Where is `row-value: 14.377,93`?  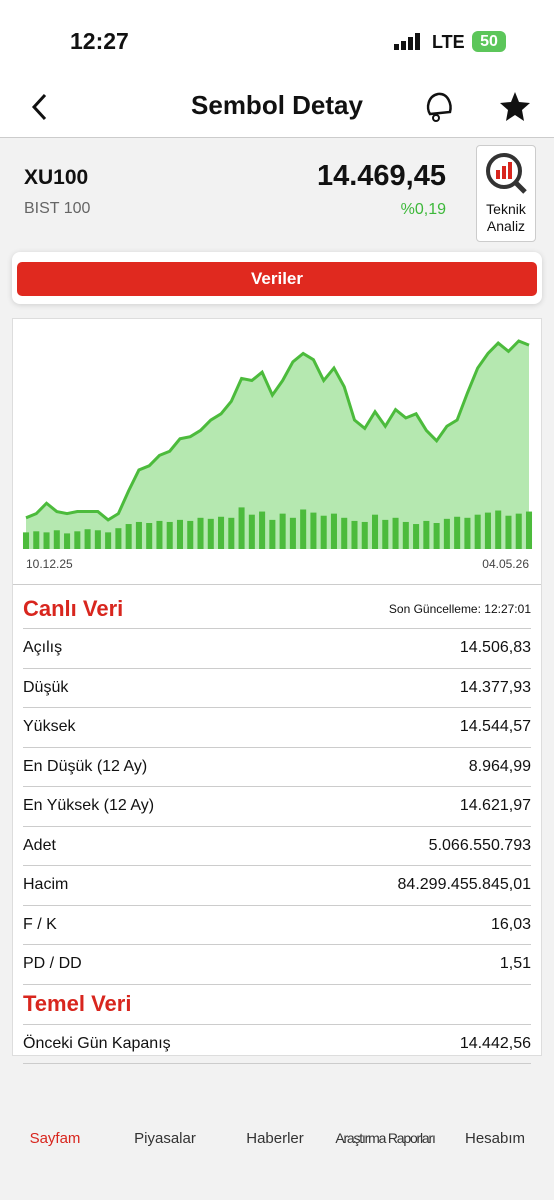
row-value: 14.377,93 is located at coordinates (495, 687).